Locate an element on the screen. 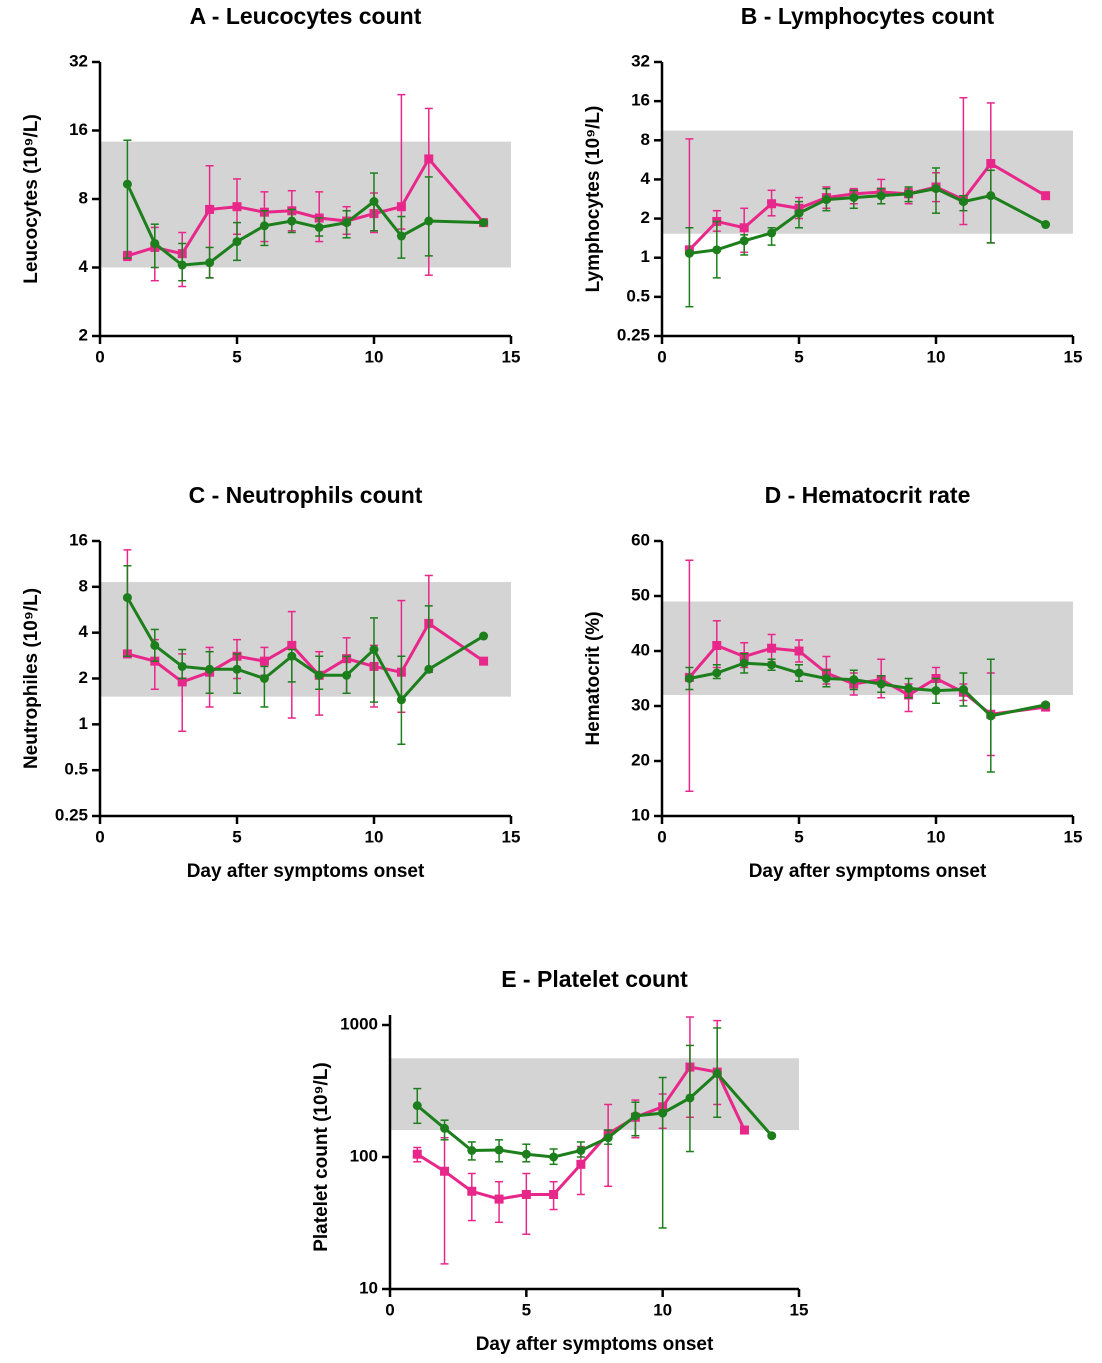  y-tick-label: 20 is located at coordinates (640, 759).